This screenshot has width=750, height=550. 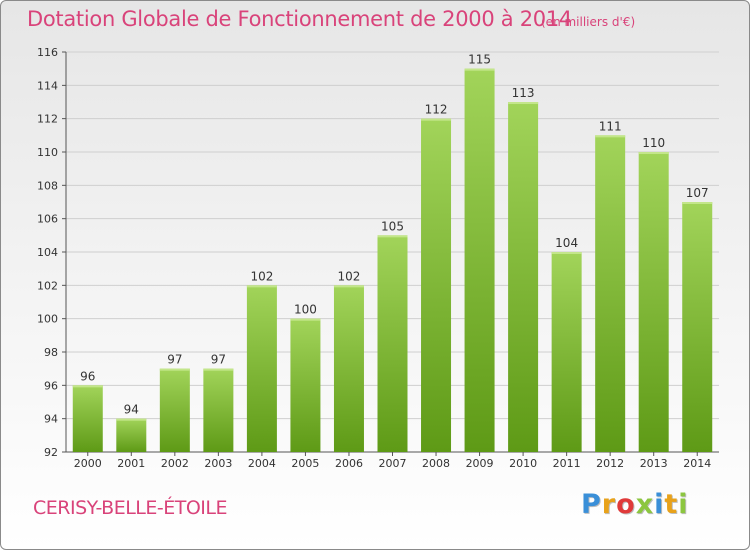 I want to click on x-tick-label-2007: 2007, so click(x=393, y=463).